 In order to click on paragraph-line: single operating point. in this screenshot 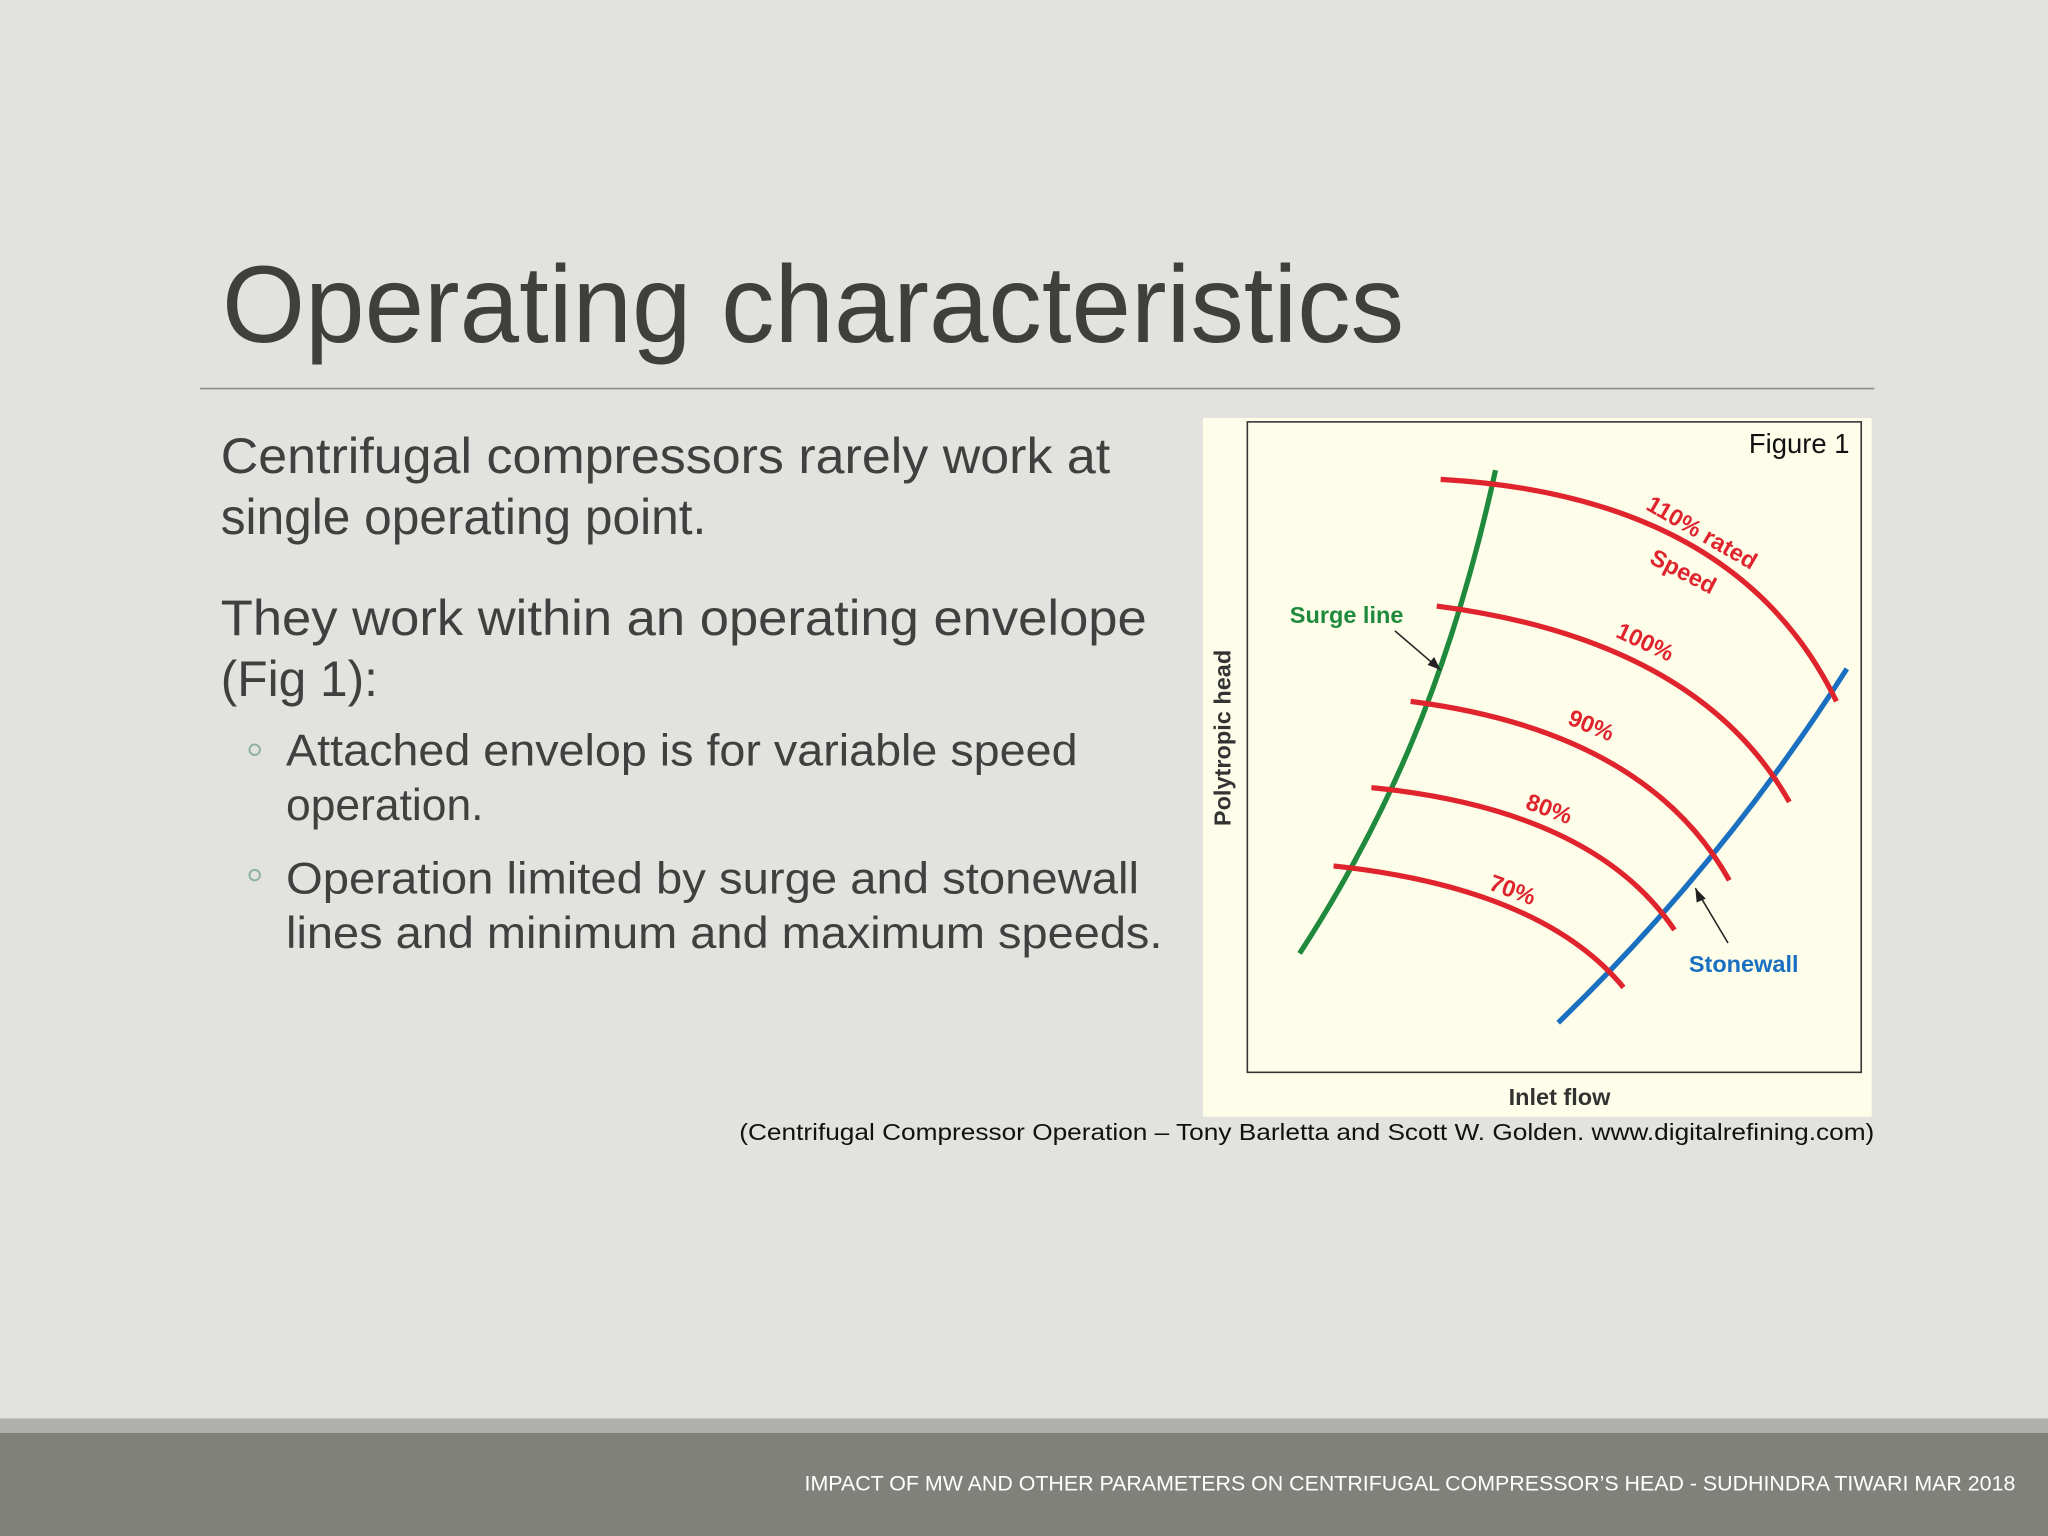, I will do `click(464, 517)`.